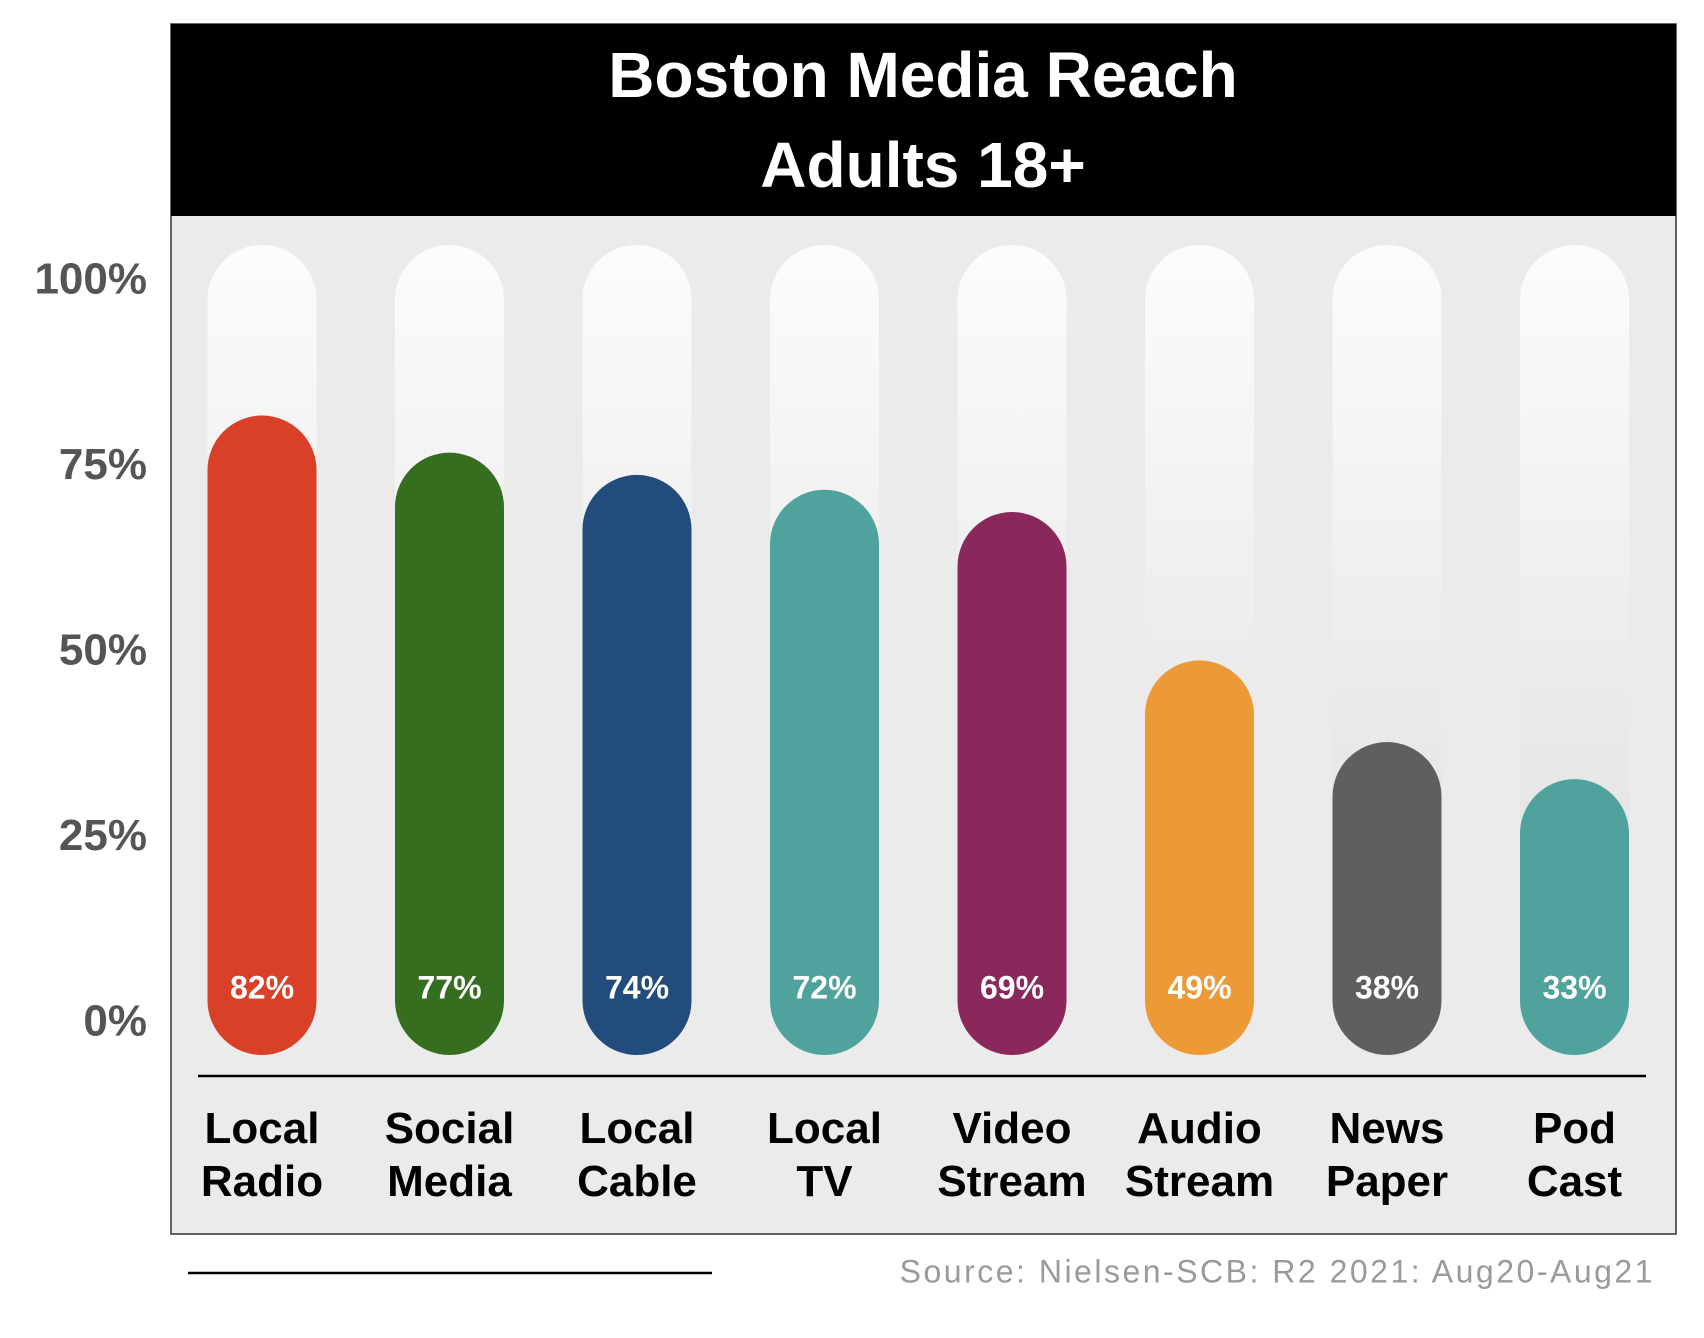  I want to click on value-label: 38%, so click(1387, 987).